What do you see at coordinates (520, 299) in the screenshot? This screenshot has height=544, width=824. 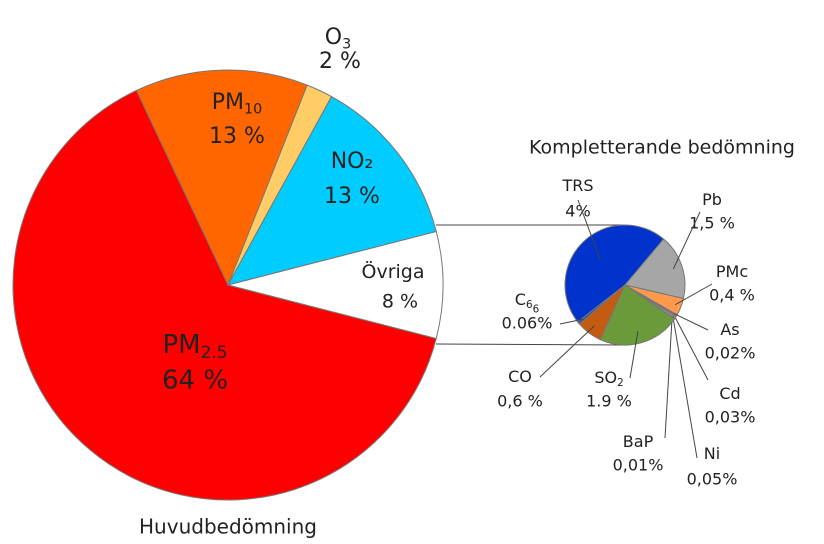 I see `slice-name: C` at bounding box center [520, 299].